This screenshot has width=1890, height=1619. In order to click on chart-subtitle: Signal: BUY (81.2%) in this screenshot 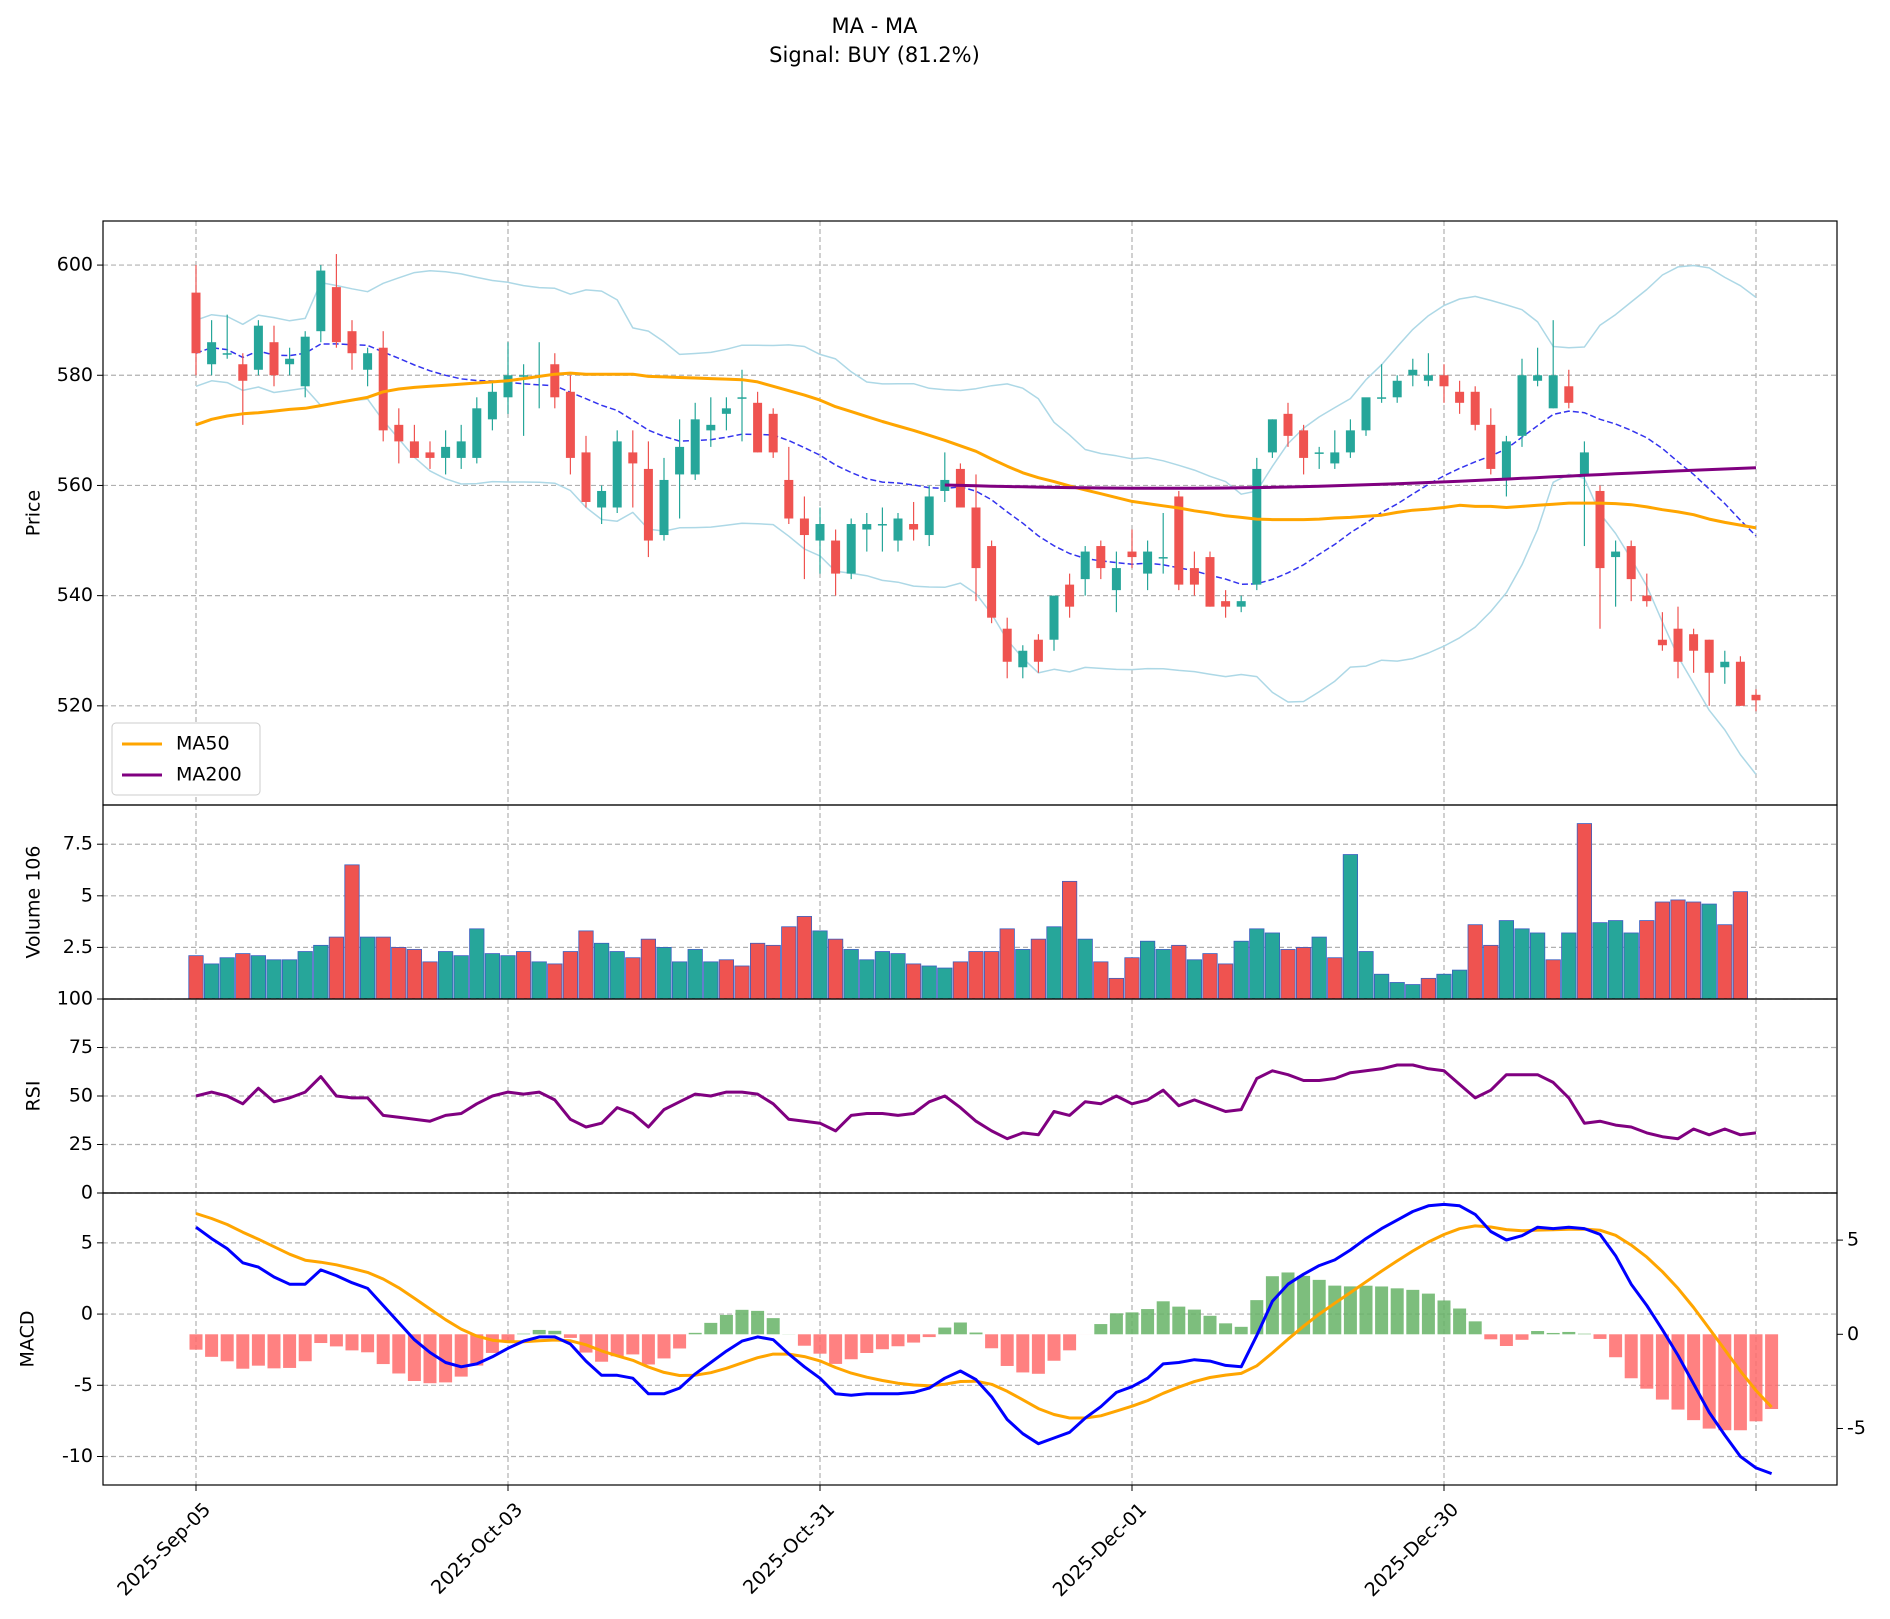, I will do `click(874, 55)`.